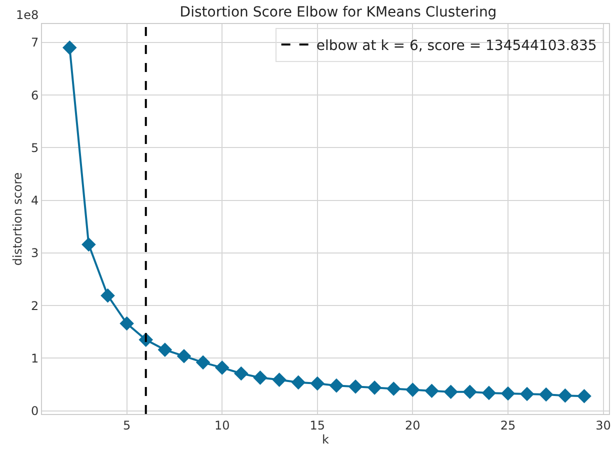  I want to click on x-tick-label: 5, so click(126, 425).